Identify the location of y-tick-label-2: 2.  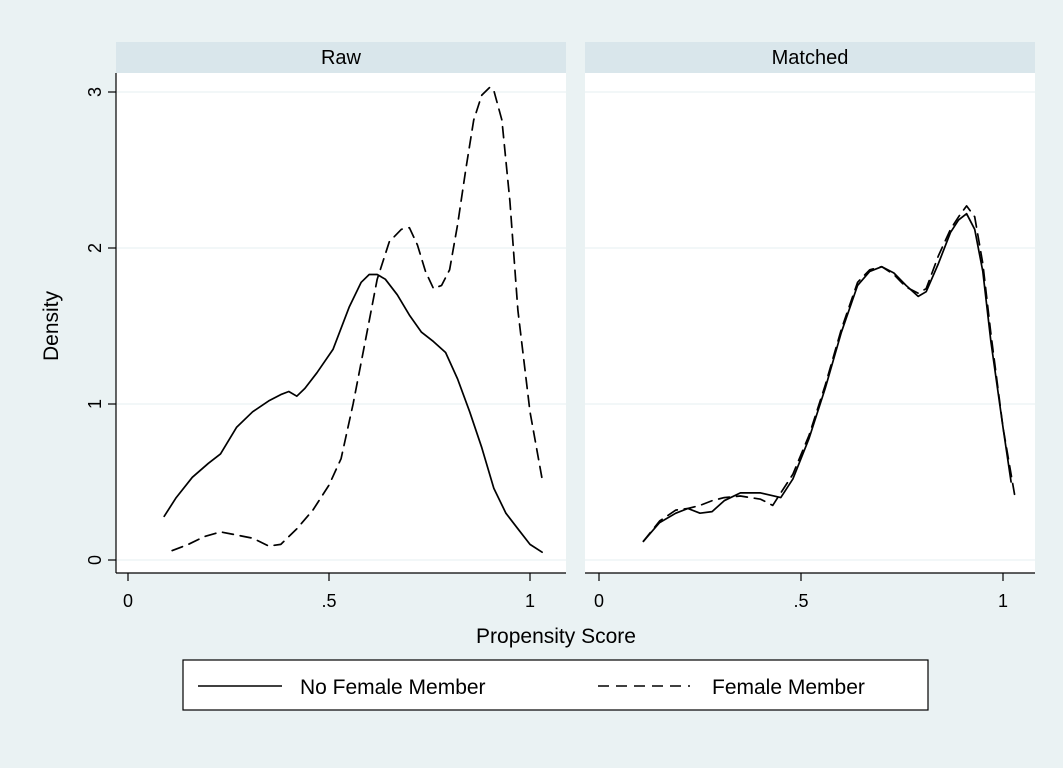
(95, 248).